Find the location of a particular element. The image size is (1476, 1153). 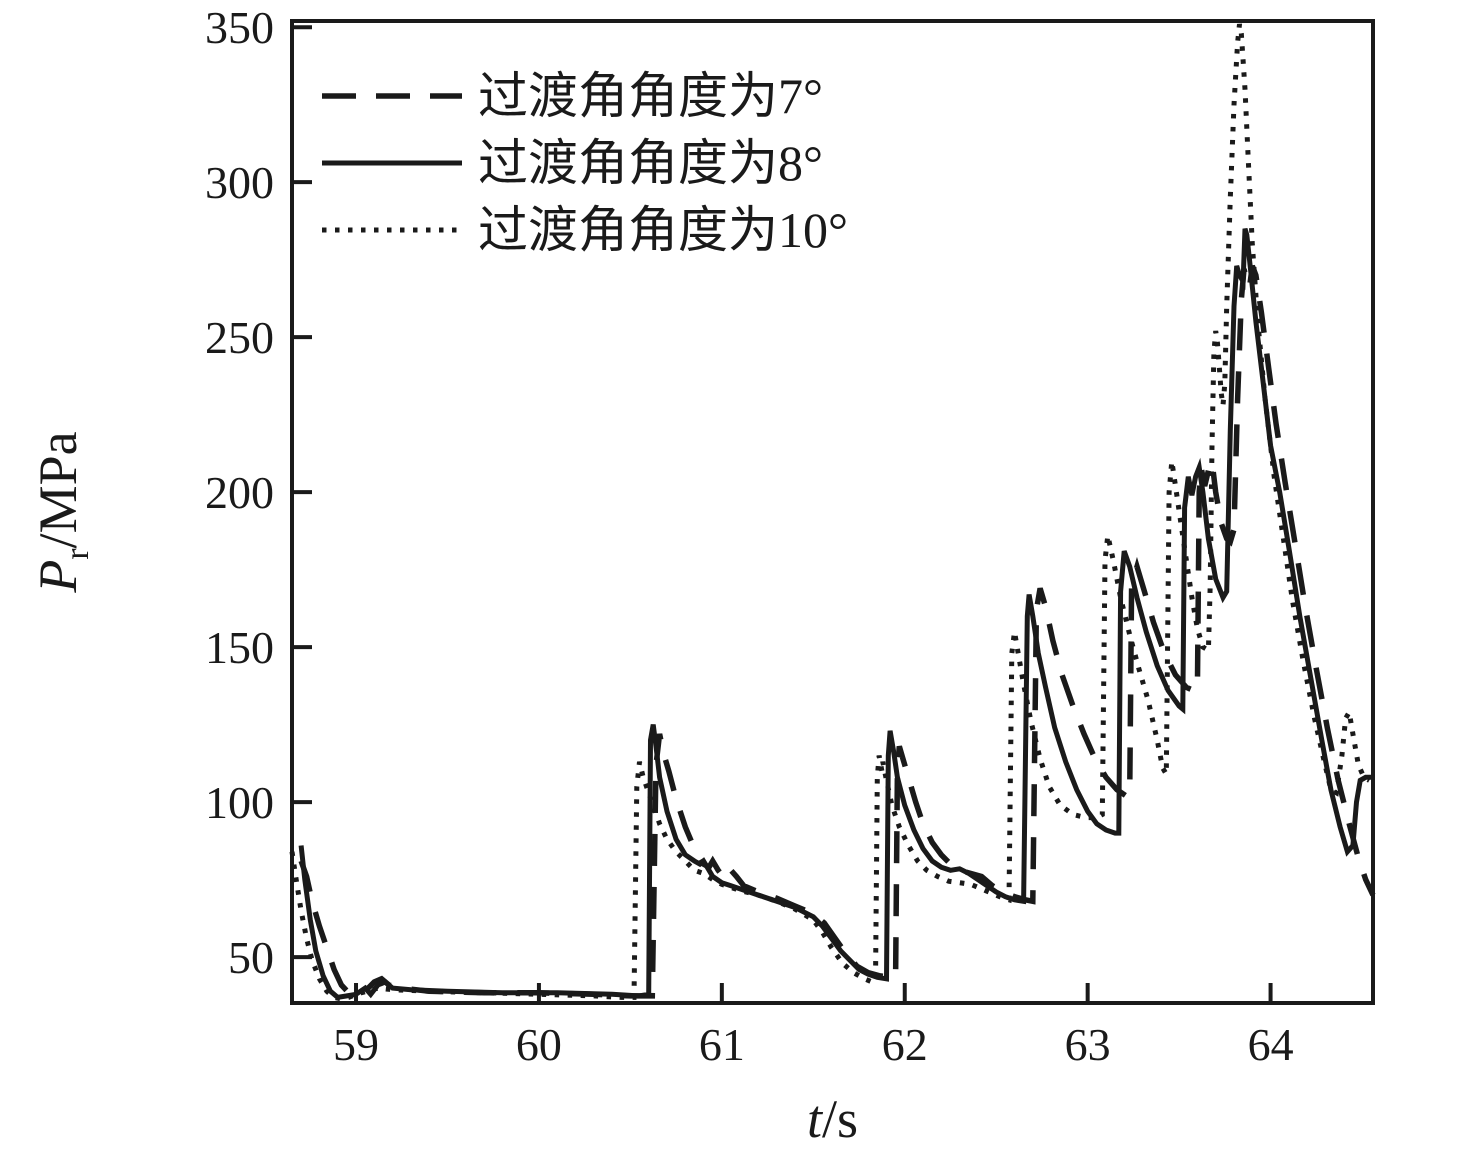

y-axis-variable: P is located at coordinates (58, 576).